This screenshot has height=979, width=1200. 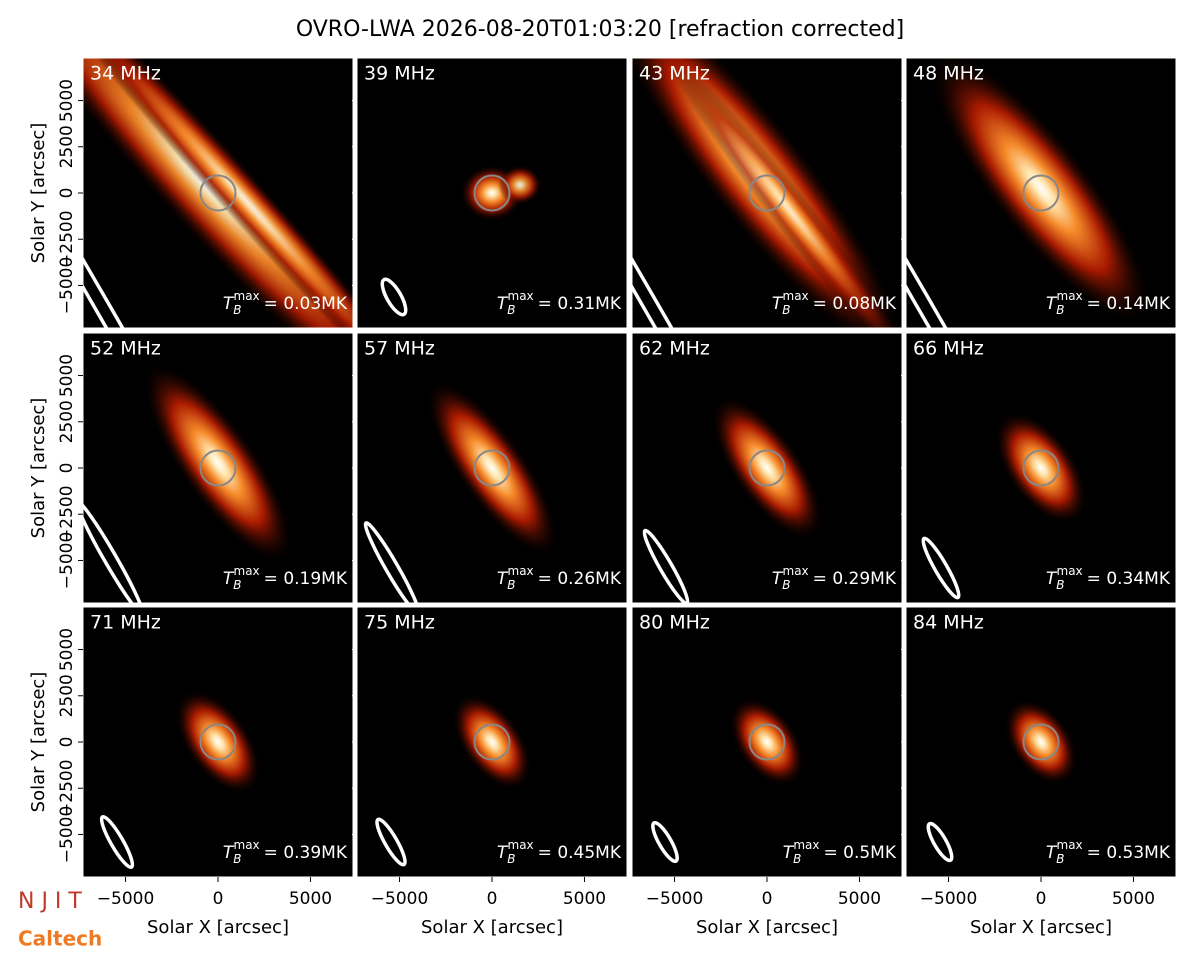 I want to click on frequency-label: 84 MHz, so click(x=948, y=623).